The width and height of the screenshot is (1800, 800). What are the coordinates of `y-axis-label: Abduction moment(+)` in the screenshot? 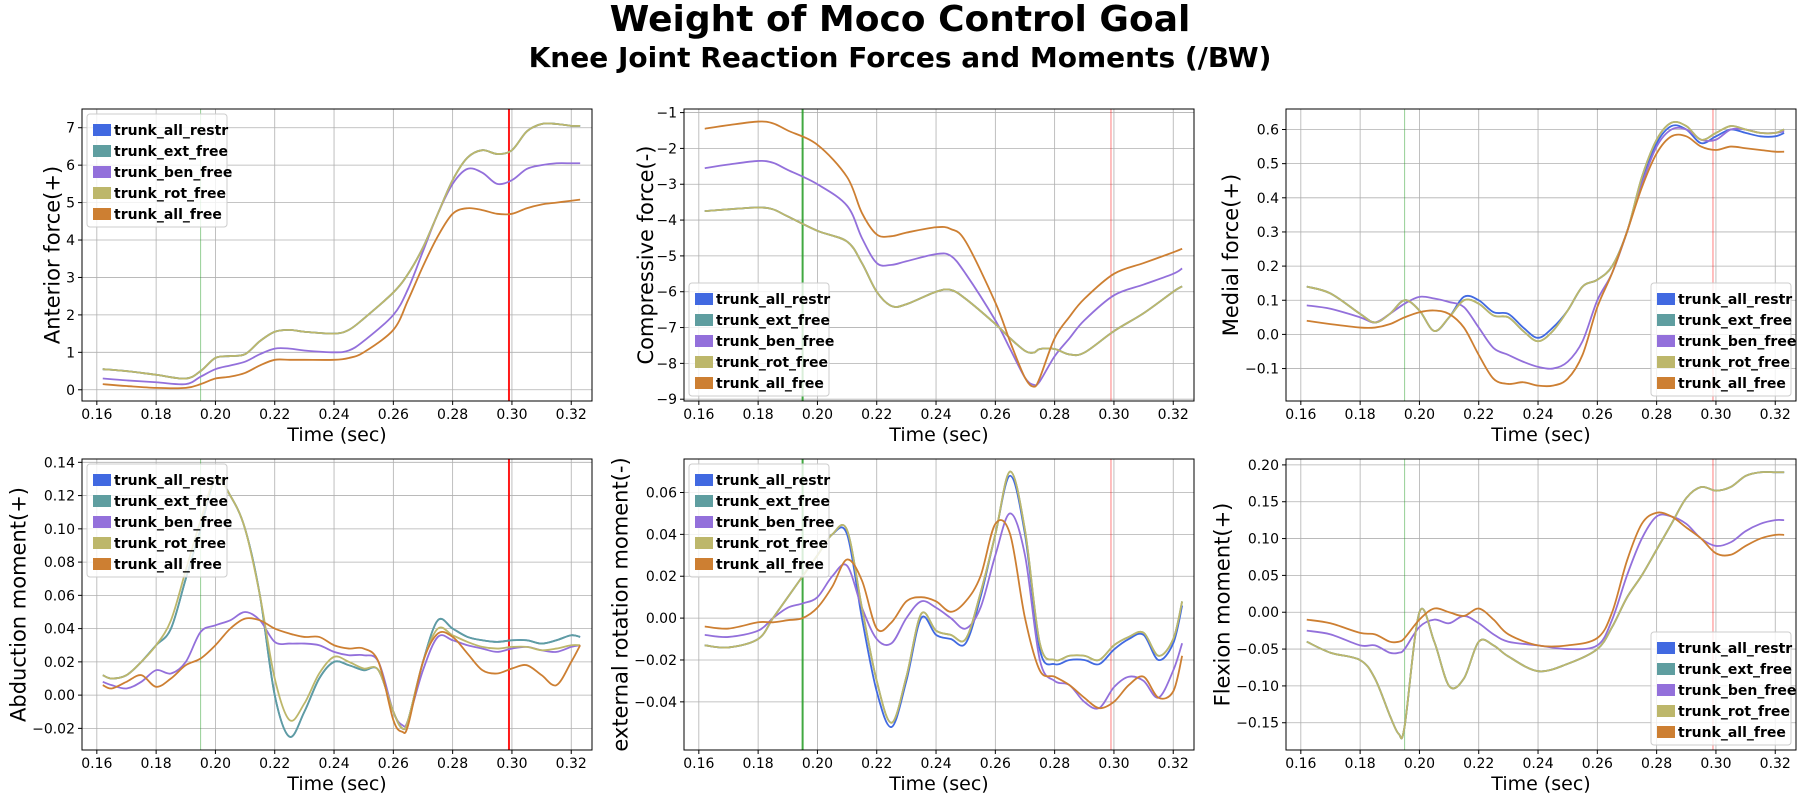 It's located at (19, 604).